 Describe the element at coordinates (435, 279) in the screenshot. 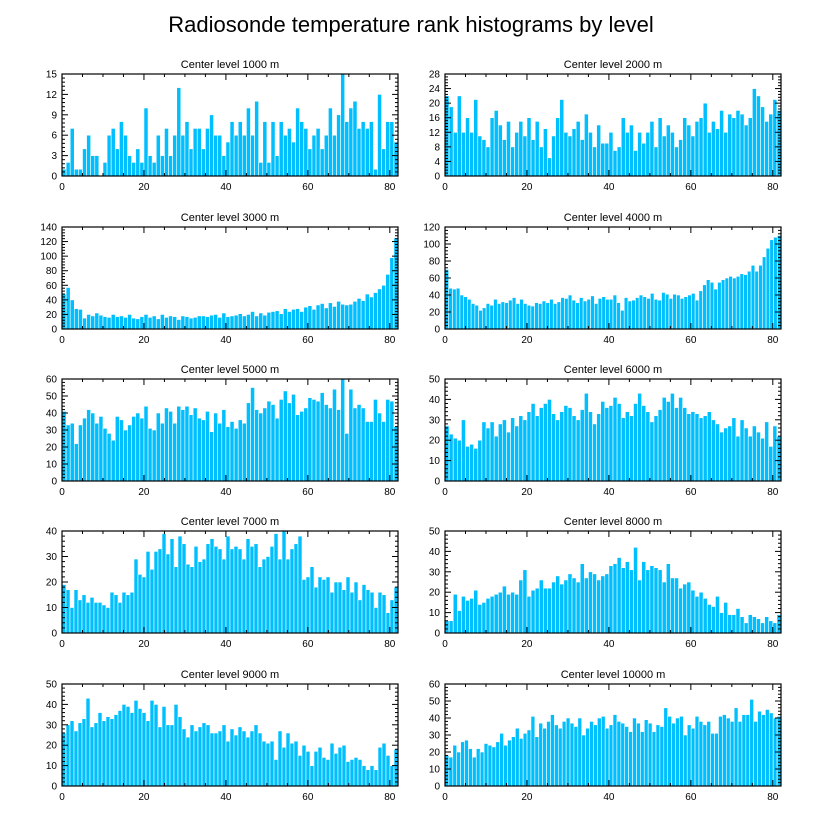

I see `y-tick-label: 60` at that location.